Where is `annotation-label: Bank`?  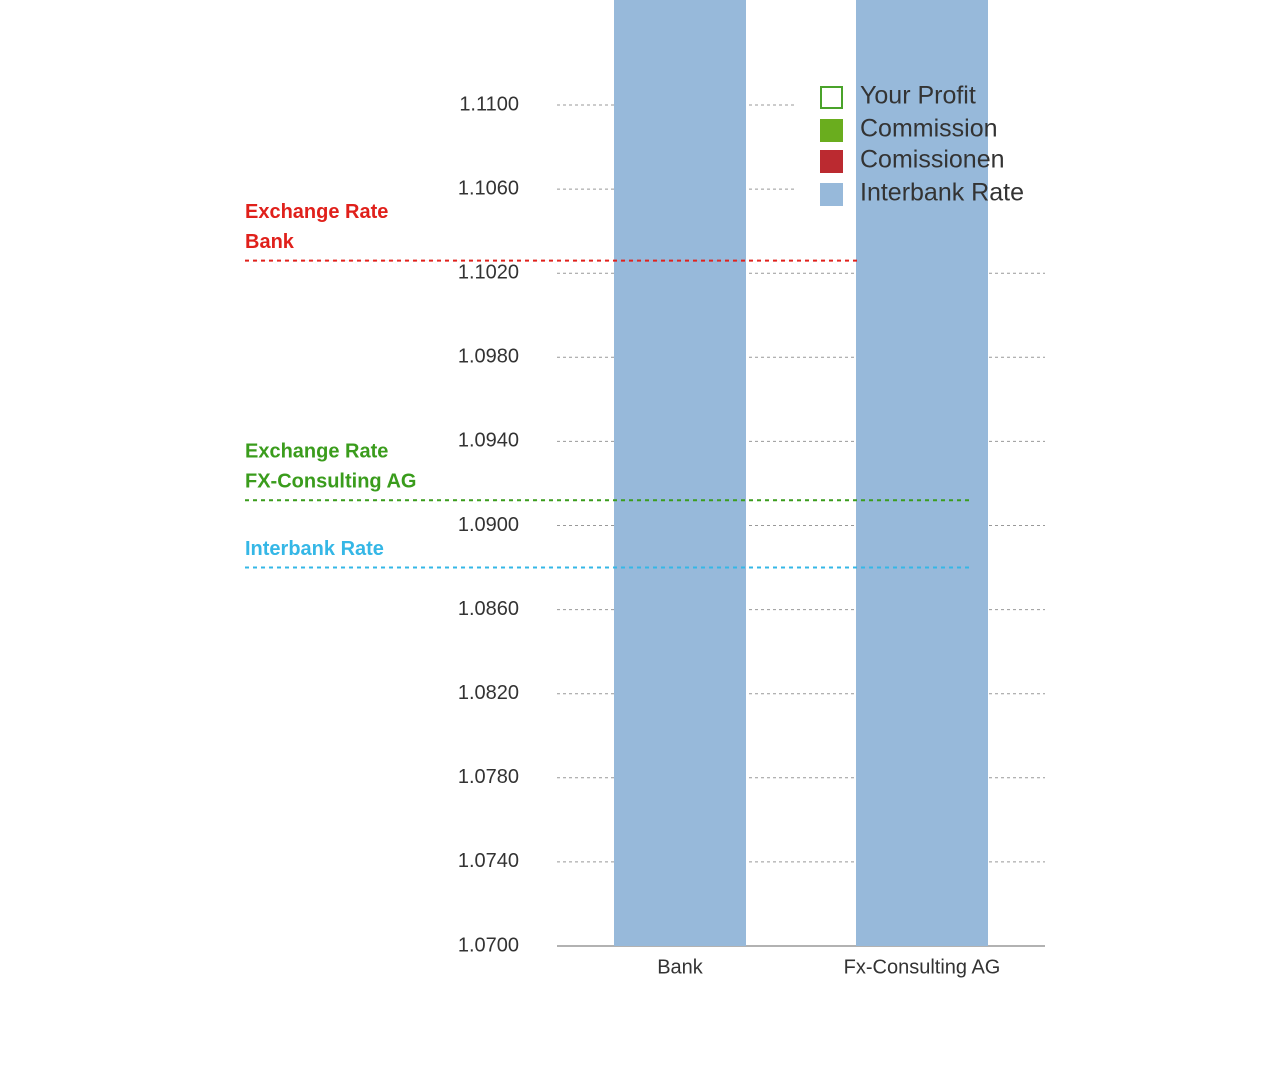 annotation-label: Bank is located at coordinates (270, 242).